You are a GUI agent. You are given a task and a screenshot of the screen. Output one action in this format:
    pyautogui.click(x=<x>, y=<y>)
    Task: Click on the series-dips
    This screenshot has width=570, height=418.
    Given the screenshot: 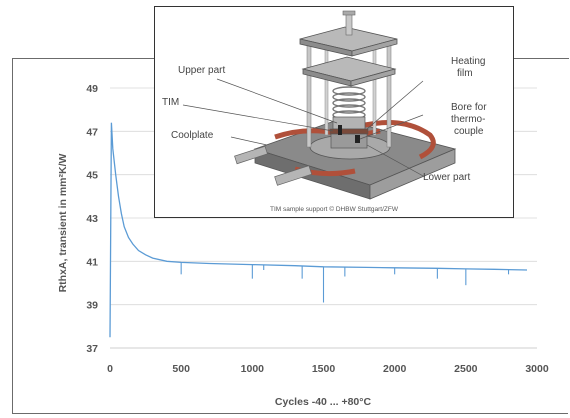 What is the action you would take?
    pyautogui.click(x=345, y=282)
    